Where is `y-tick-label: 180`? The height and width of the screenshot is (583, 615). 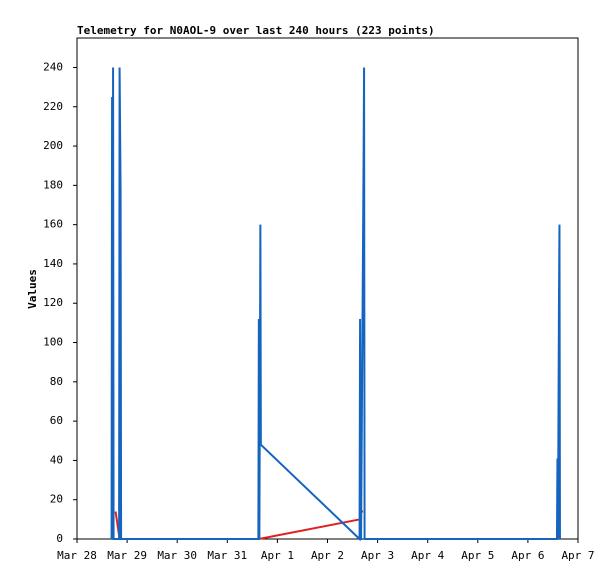
y-tick-label: 180 is located at coordinates (53, 184).